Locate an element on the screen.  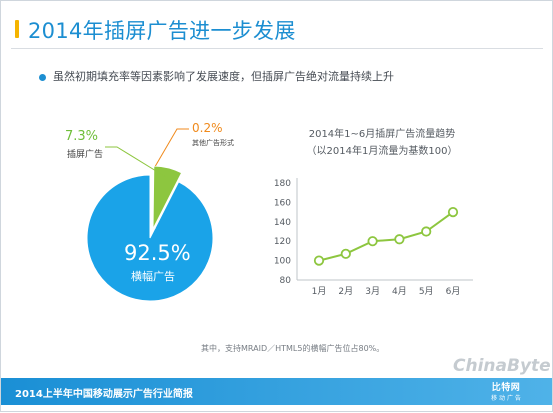
y-tick-label: 160 is located at coordinates (282, 203).